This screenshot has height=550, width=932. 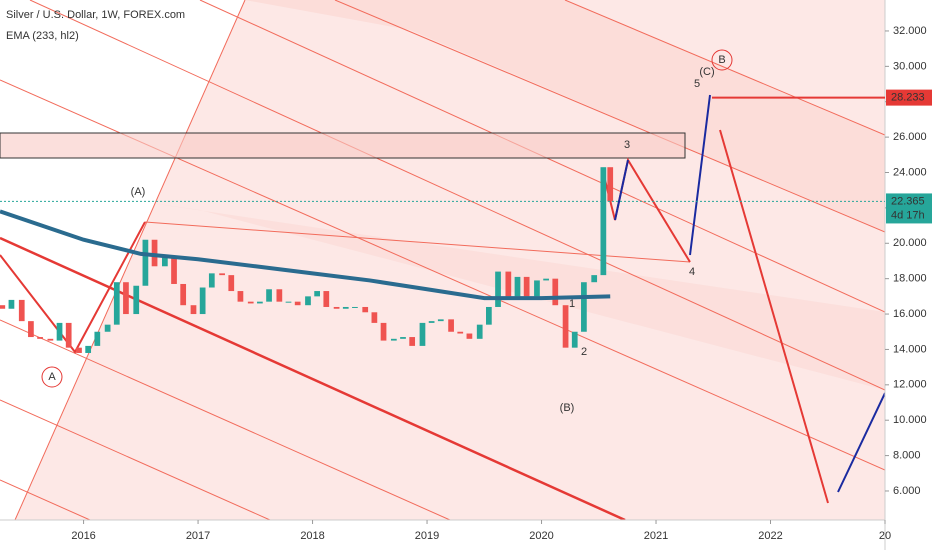 I want to click on x-tick-label: 2018, so click(x=312, y=536).